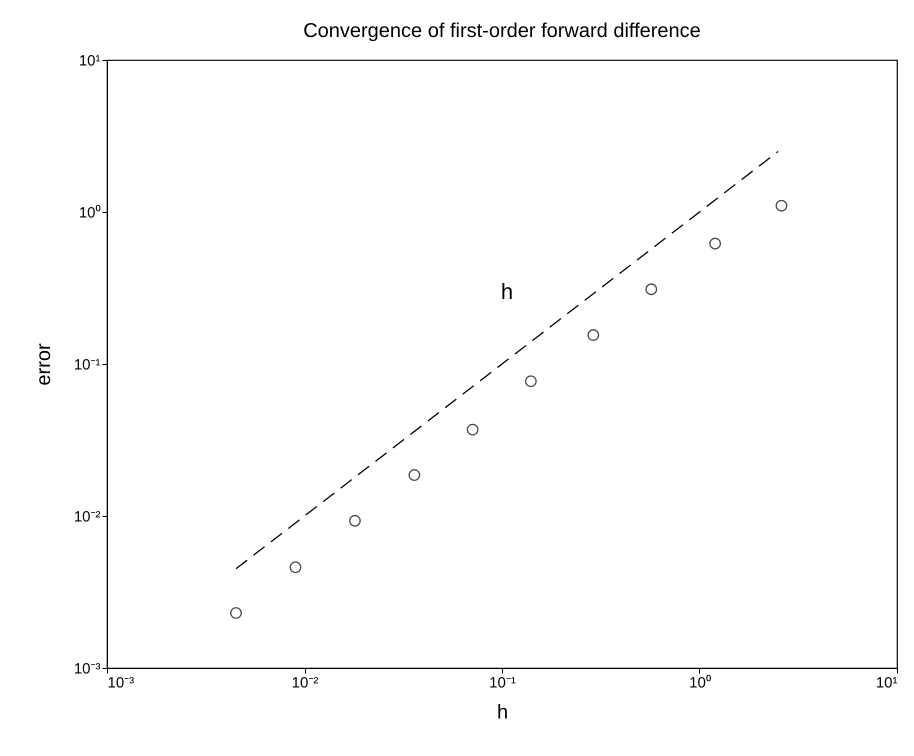 This screenshot has width=914, height=756. I want to click on annotation: h, so click(507, 291).